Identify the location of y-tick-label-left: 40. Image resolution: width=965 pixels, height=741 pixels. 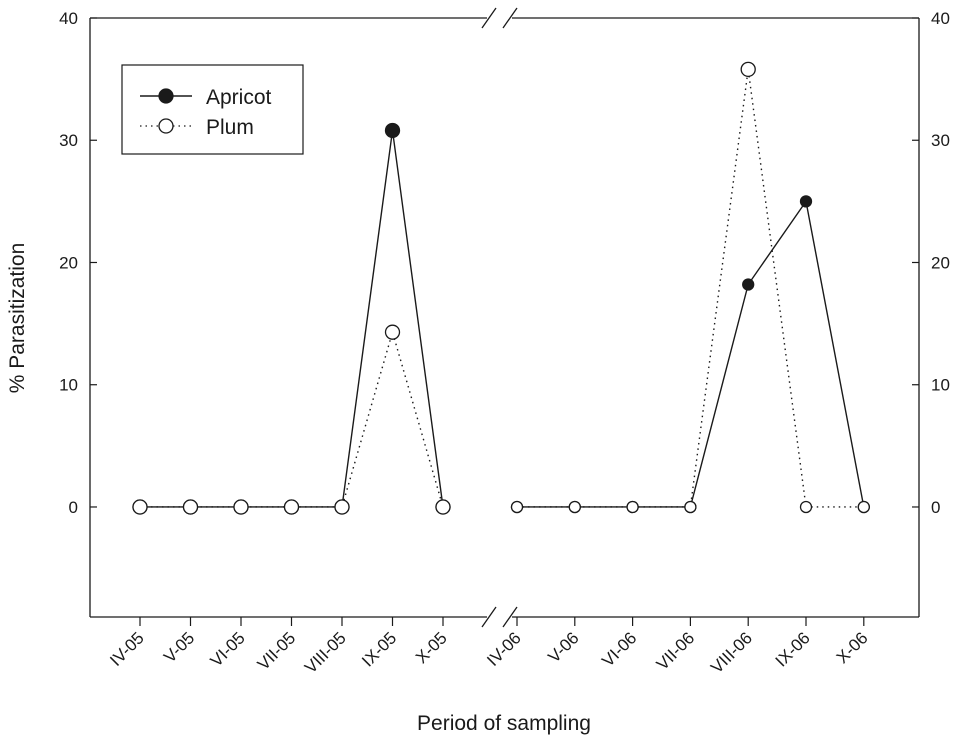
(68, 18).